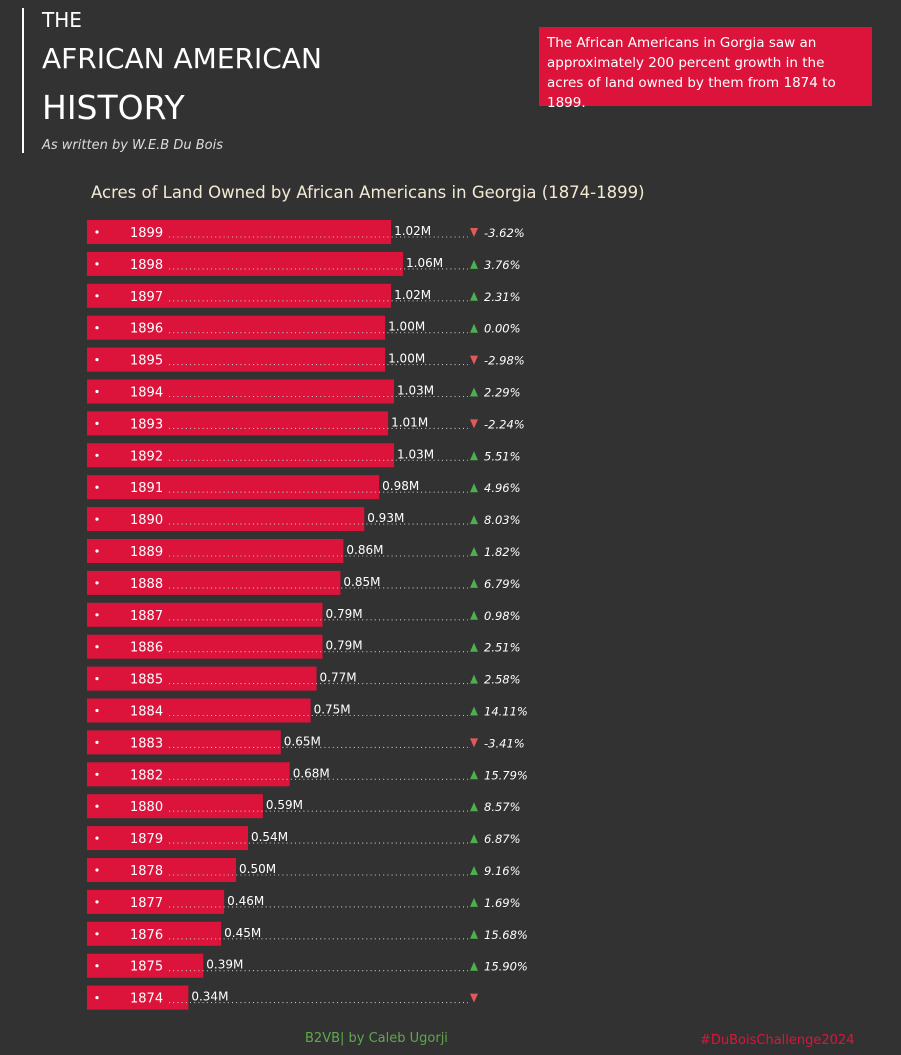 This screenshot has height=1055, width=901. Describe the element at coordinates (504, 361) in the screenshot. I see `change-label: -2.98%` at that location.